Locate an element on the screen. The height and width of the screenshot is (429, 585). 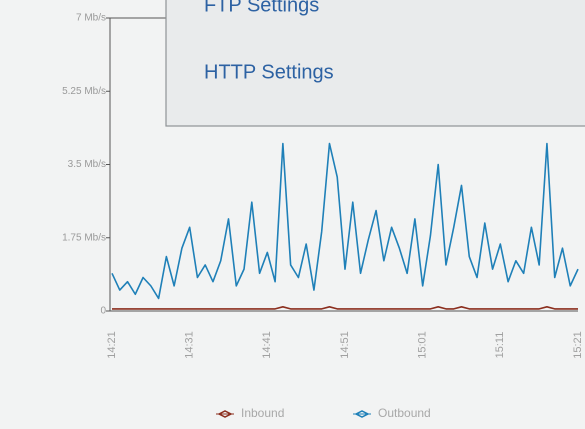
y-tick-label: 1.75 Mb/s is located at coordinates (84, 237).